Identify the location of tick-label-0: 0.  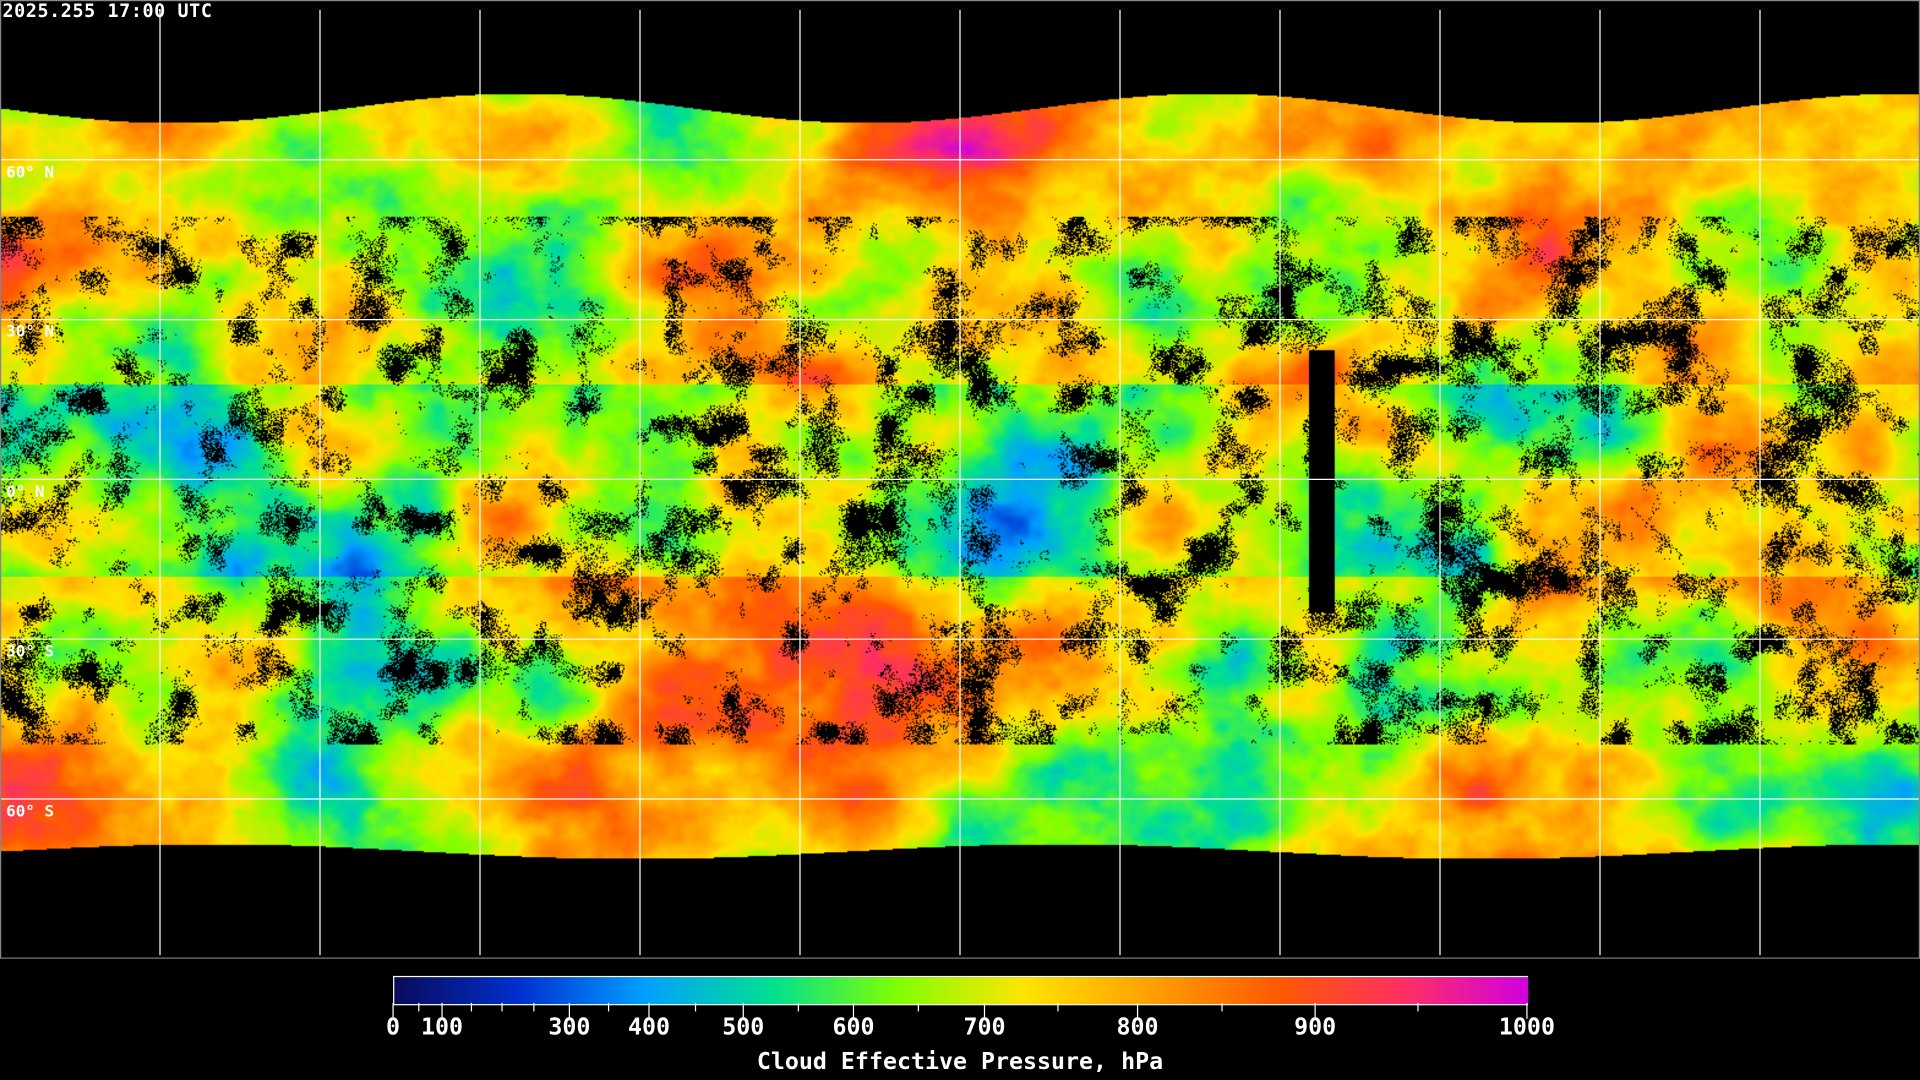
(393, 1027).